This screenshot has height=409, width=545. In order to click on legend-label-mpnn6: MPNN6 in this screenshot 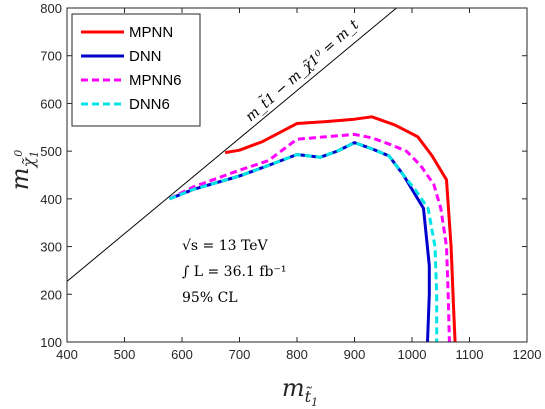, I will do `click(155, 80)`.